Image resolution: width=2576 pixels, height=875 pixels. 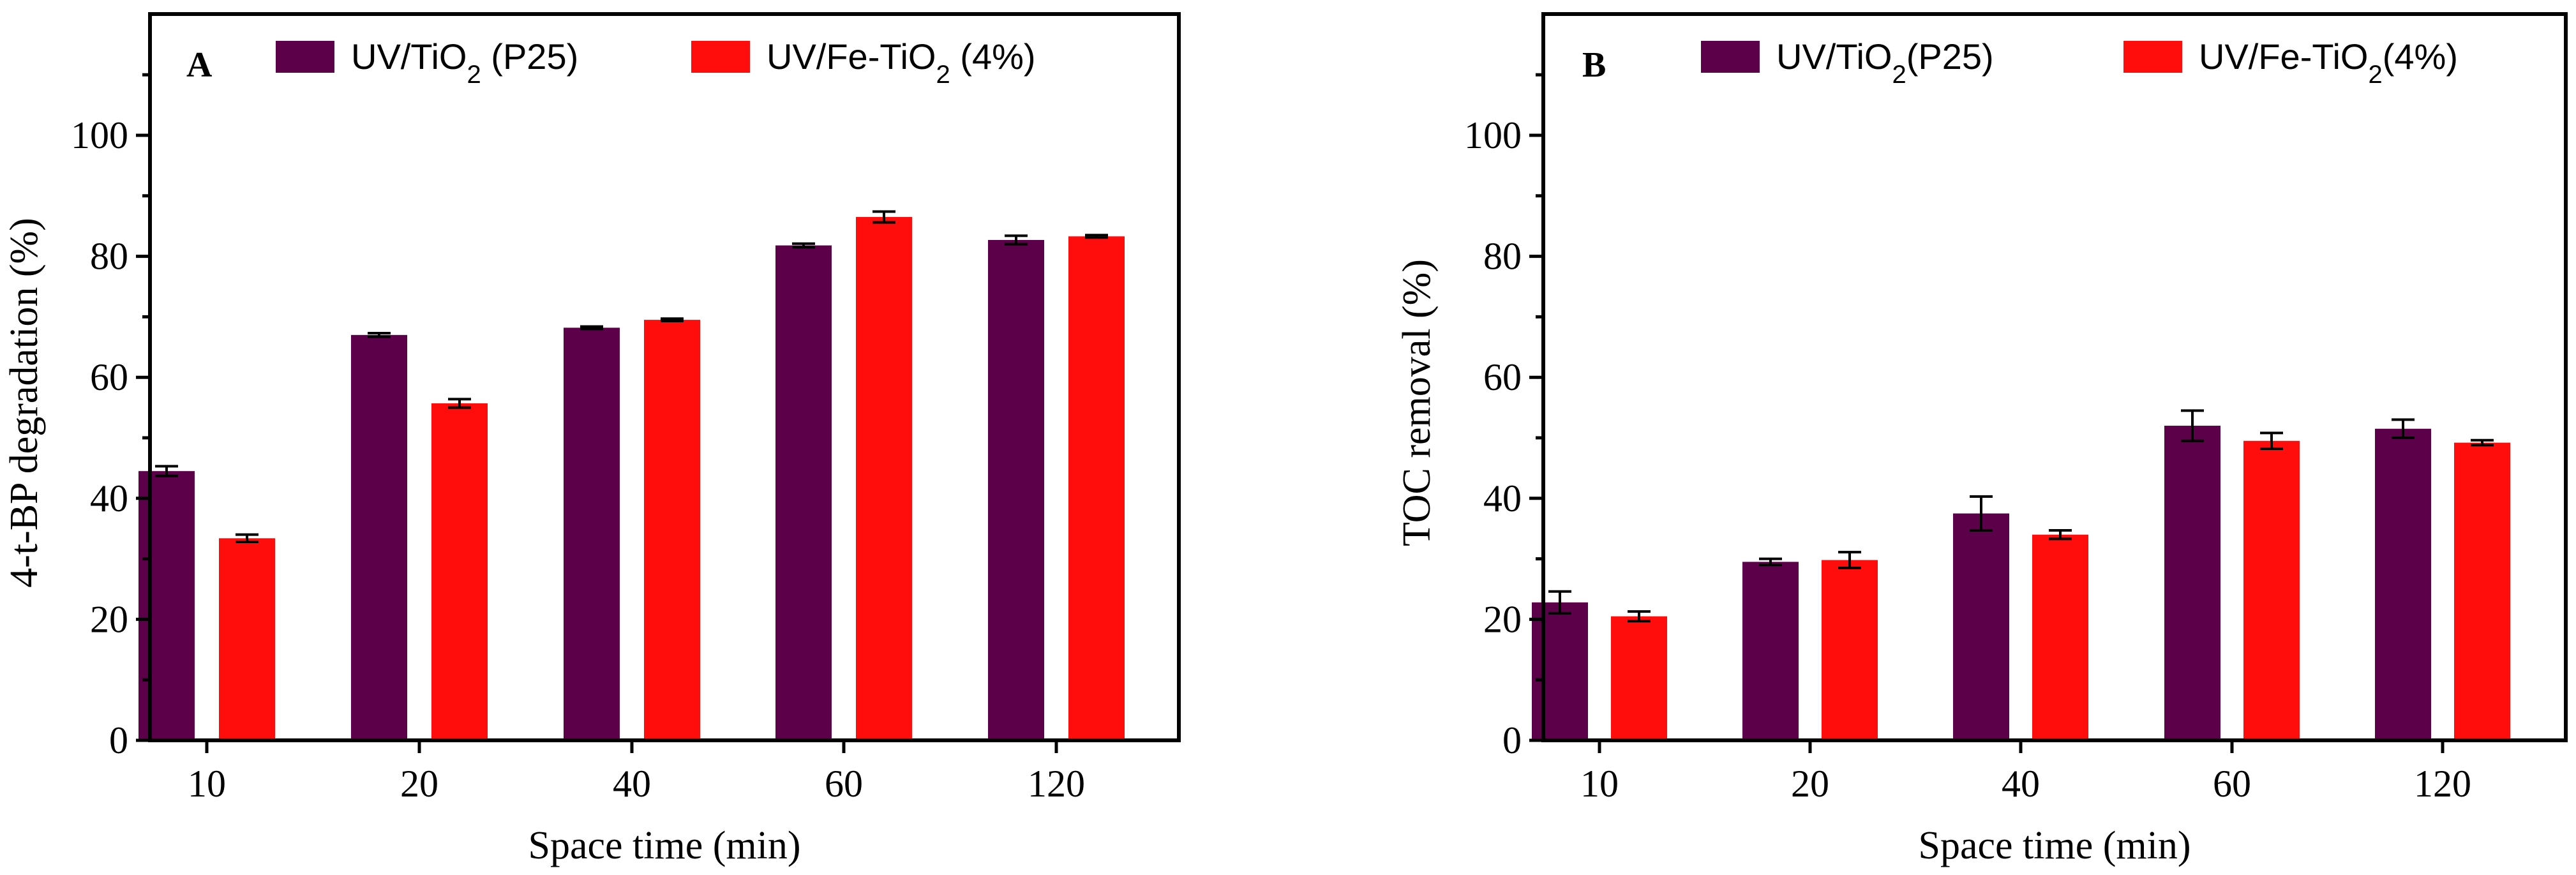 I want to click on y-tick-label-A-80: 80, so click(x=109, y=257).